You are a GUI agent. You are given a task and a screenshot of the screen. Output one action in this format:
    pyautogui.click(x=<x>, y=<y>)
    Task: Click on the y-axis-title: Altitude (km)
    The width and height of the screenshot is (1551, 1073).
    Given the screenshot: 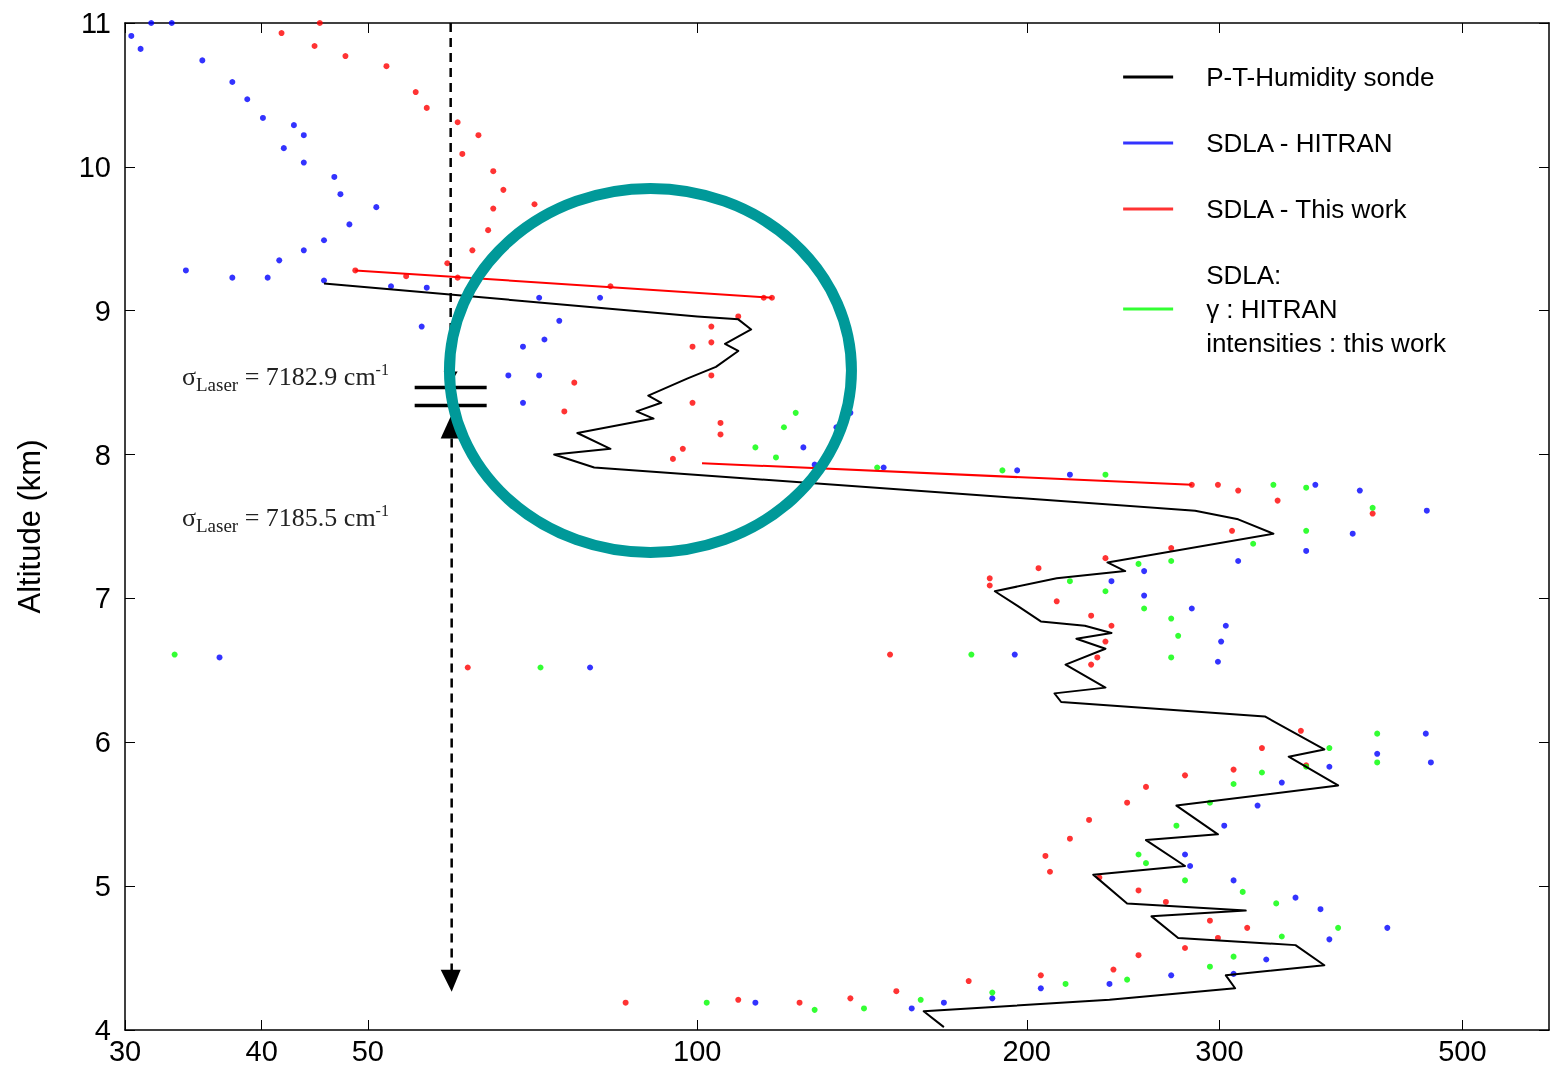 What is the action you would take?
    pyautogui.click(x=29, y=526)
    